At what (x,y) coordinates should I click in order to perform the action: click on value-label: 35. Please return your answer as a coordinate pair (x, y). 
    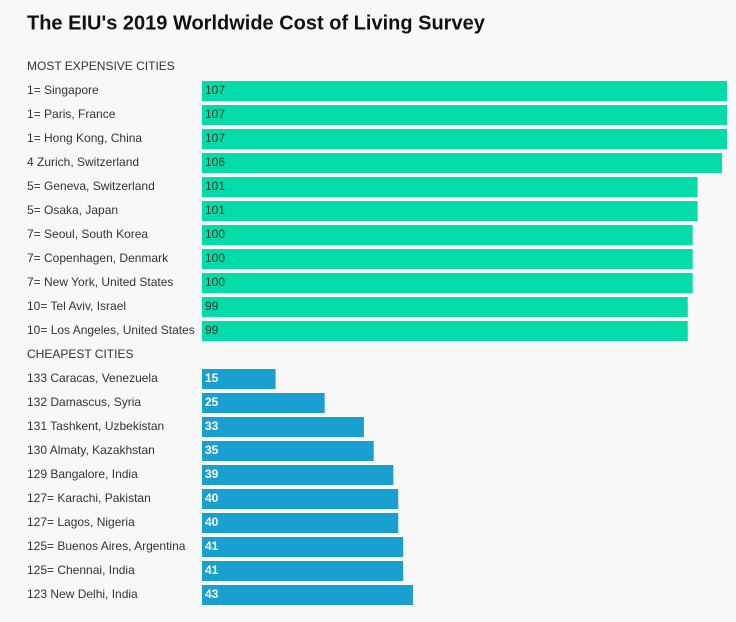
    Looking at the image, I should click on (212, 450).